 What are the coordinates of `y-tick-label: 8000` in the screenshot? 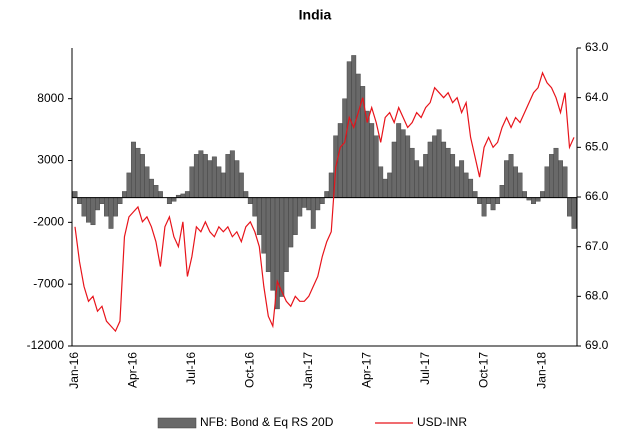 It's located at (50, 98).